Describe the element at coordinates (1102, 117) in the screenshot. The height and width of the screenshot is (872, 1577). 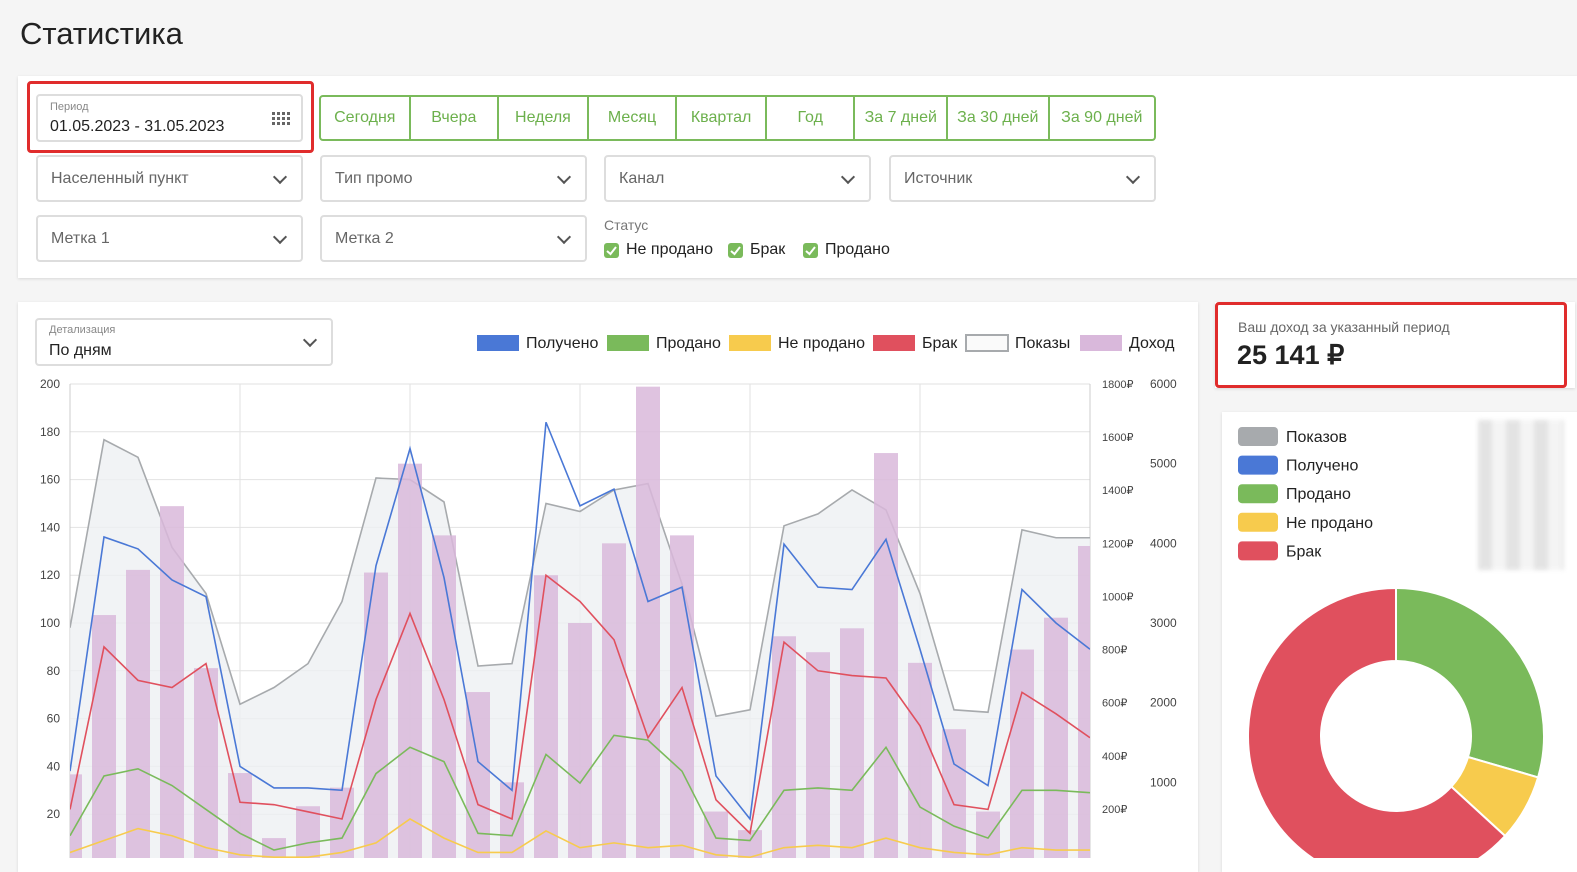
I see `quick-range-button: За 90 дней` at that location.